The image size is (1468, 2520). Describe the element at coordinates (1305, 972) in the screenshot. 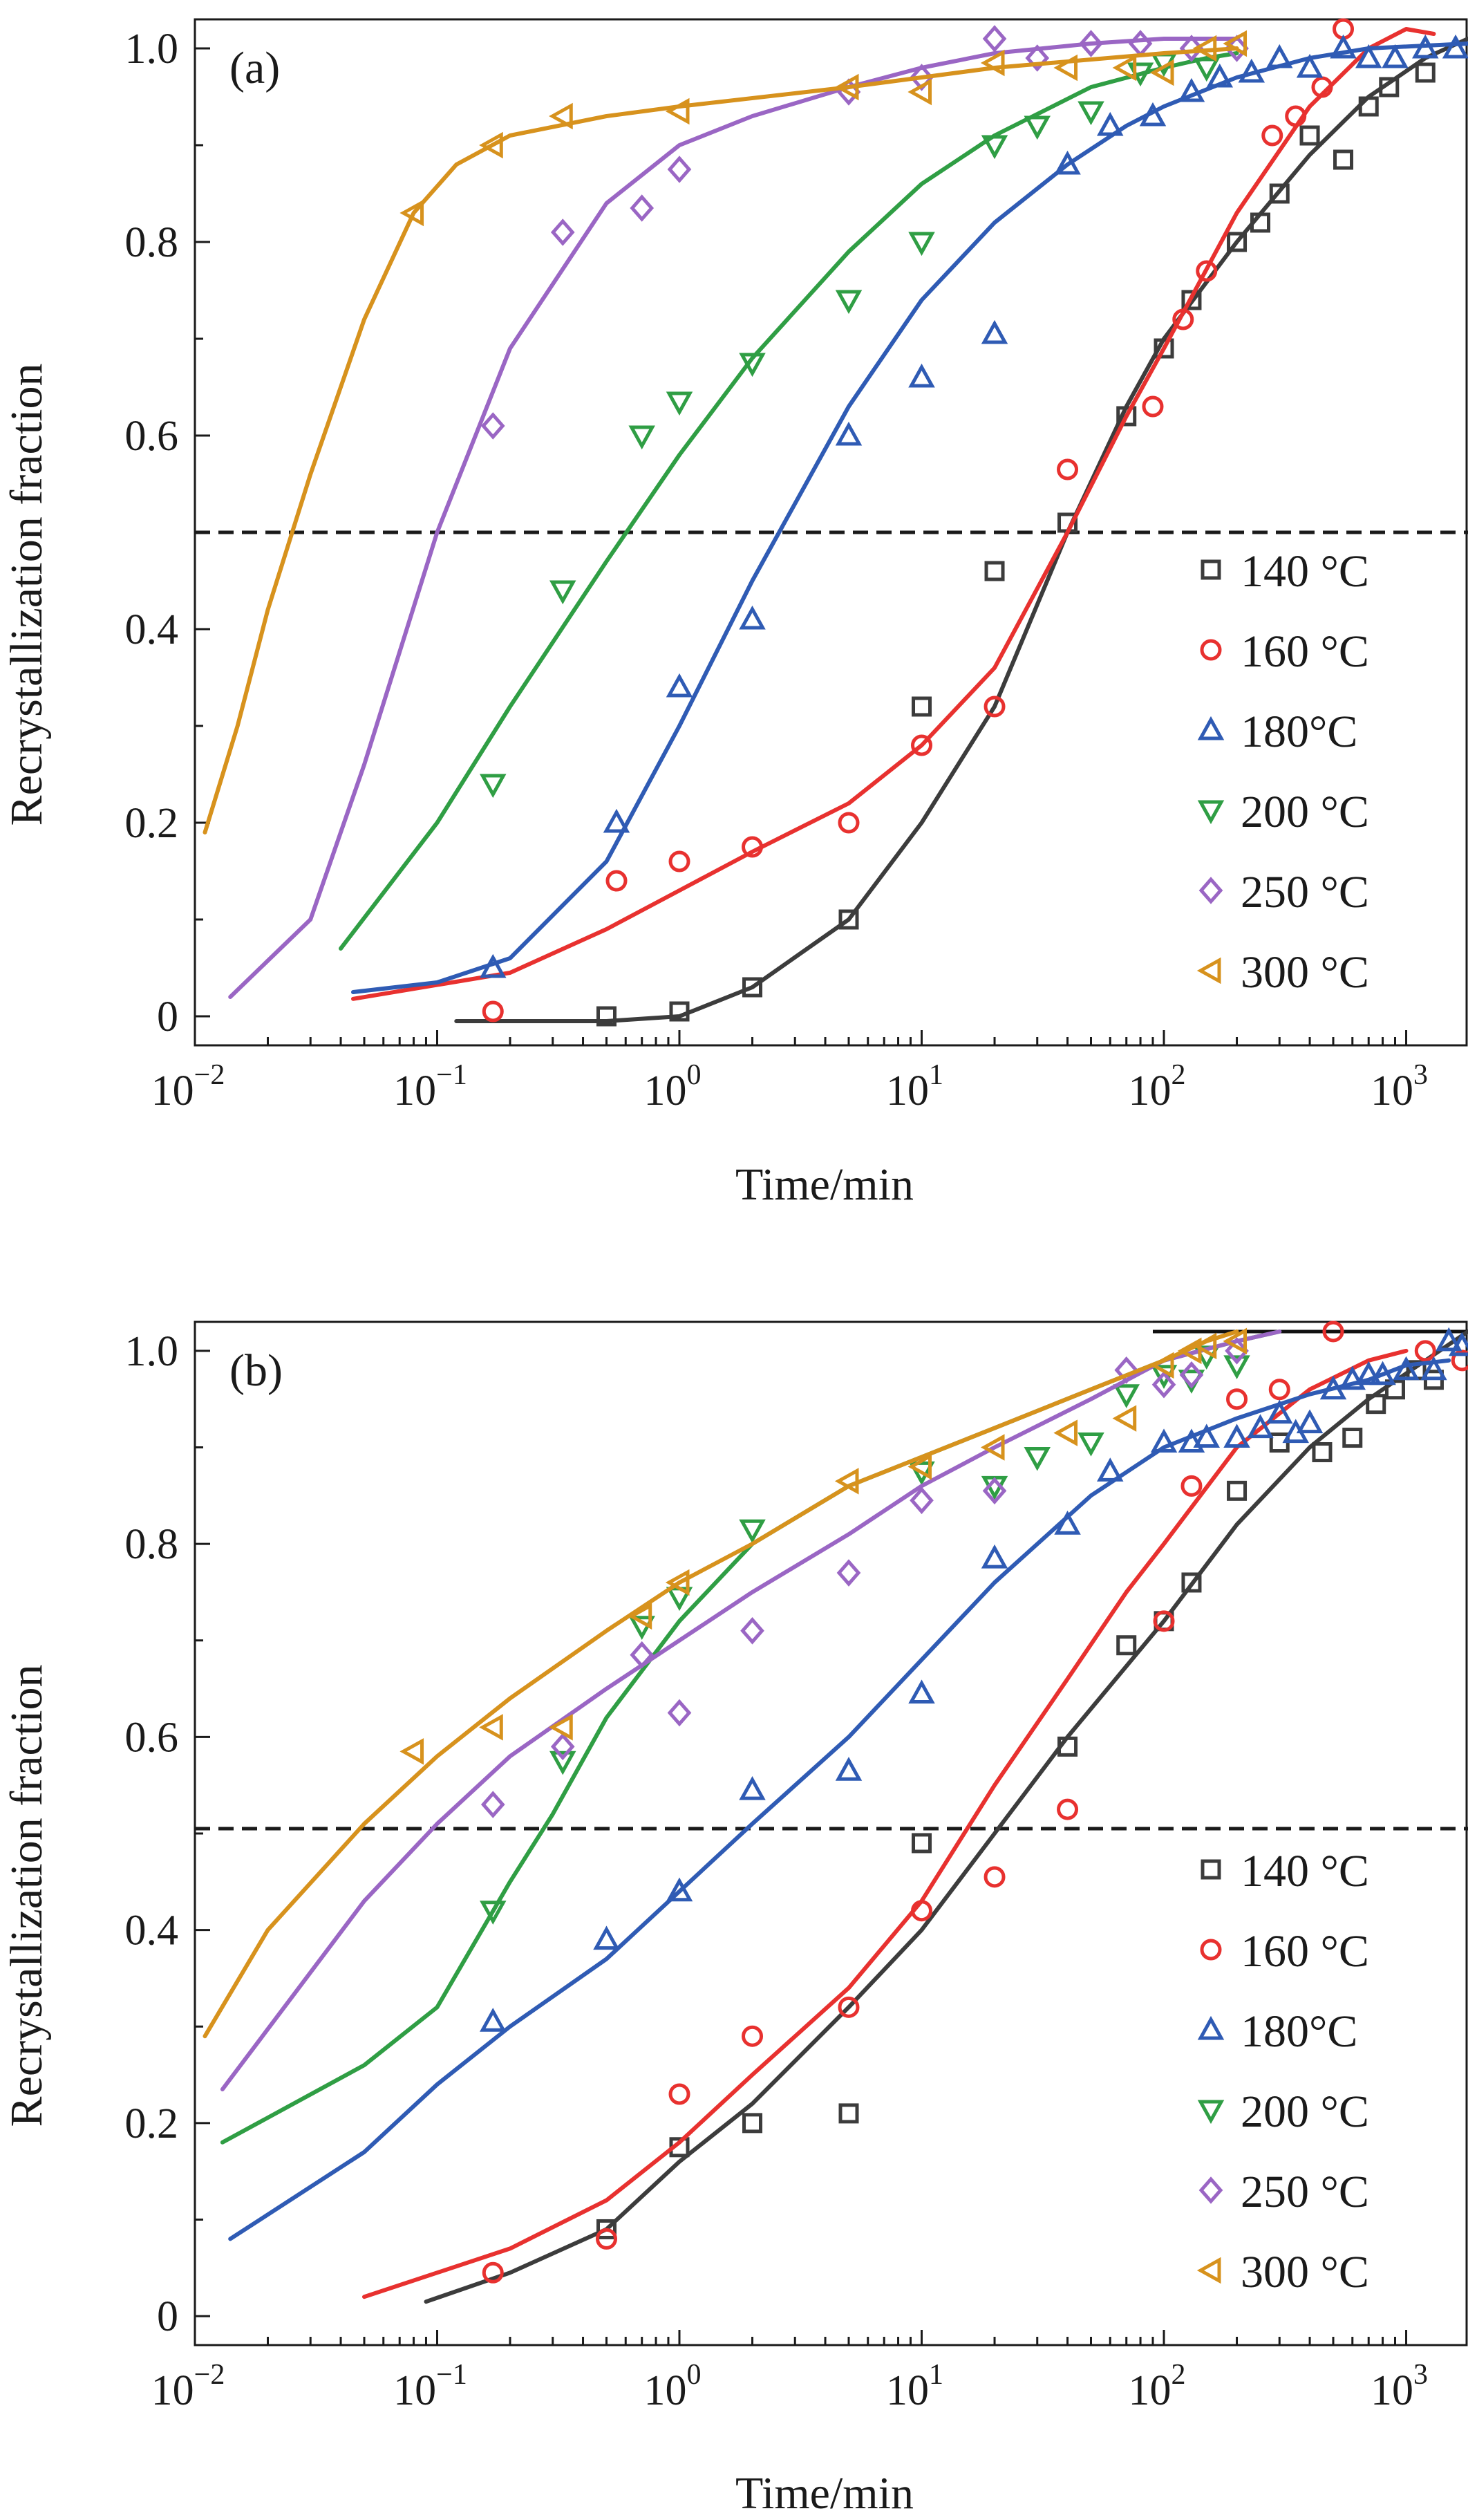

I see `legend-label: 300 °C` at that location.